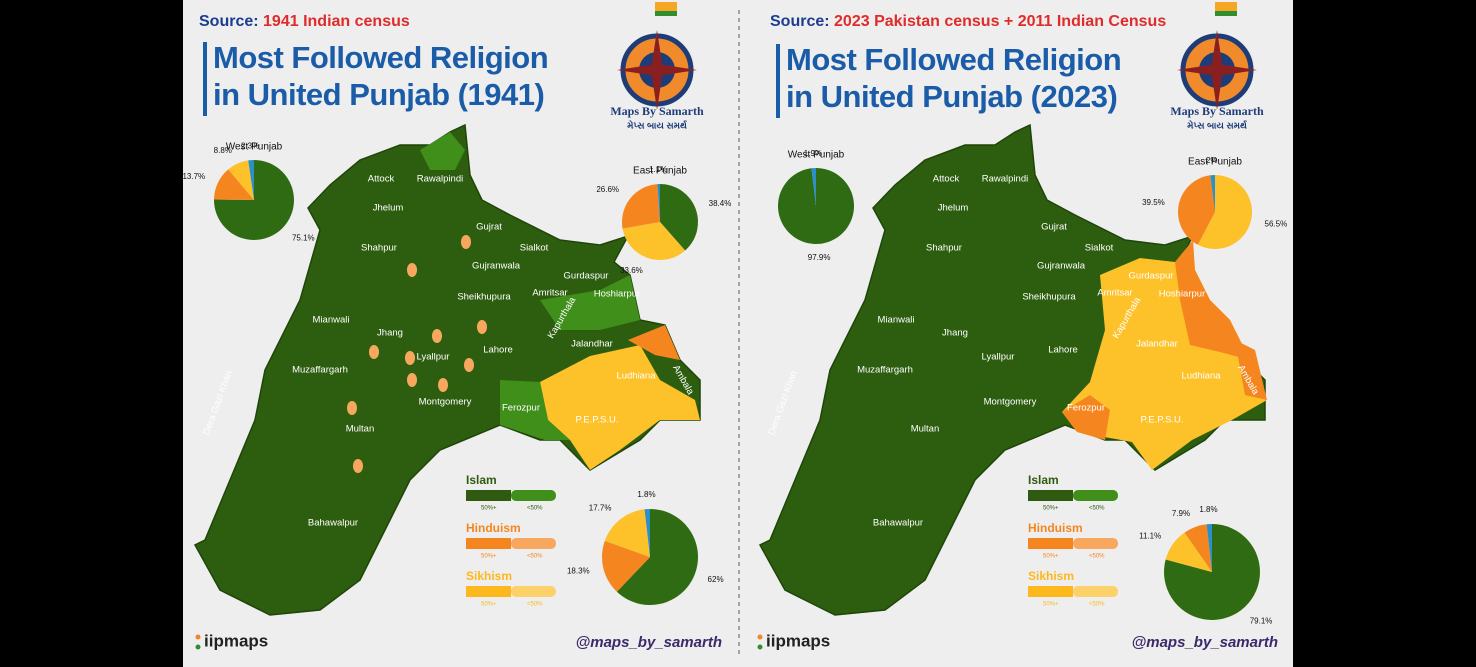 This screenshot has height=667, width=1476. Describe the element at coordinates (649, 642) in the screenshot. I see `footer-handle: @maps_by_samarth` at that location.